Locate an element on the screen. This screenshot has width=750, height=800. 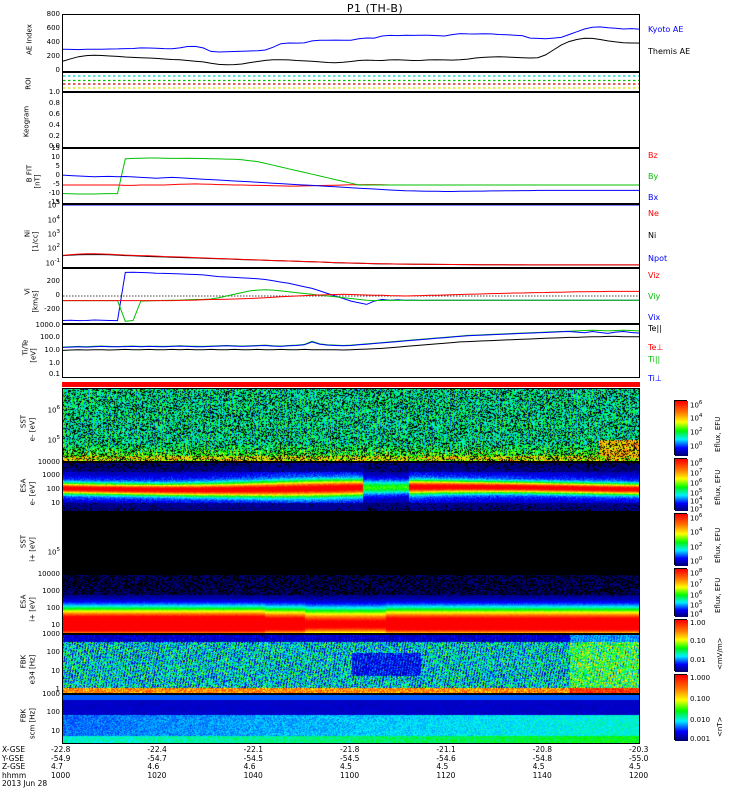
ytick: 0.2 is located at coordinates (54, 136).